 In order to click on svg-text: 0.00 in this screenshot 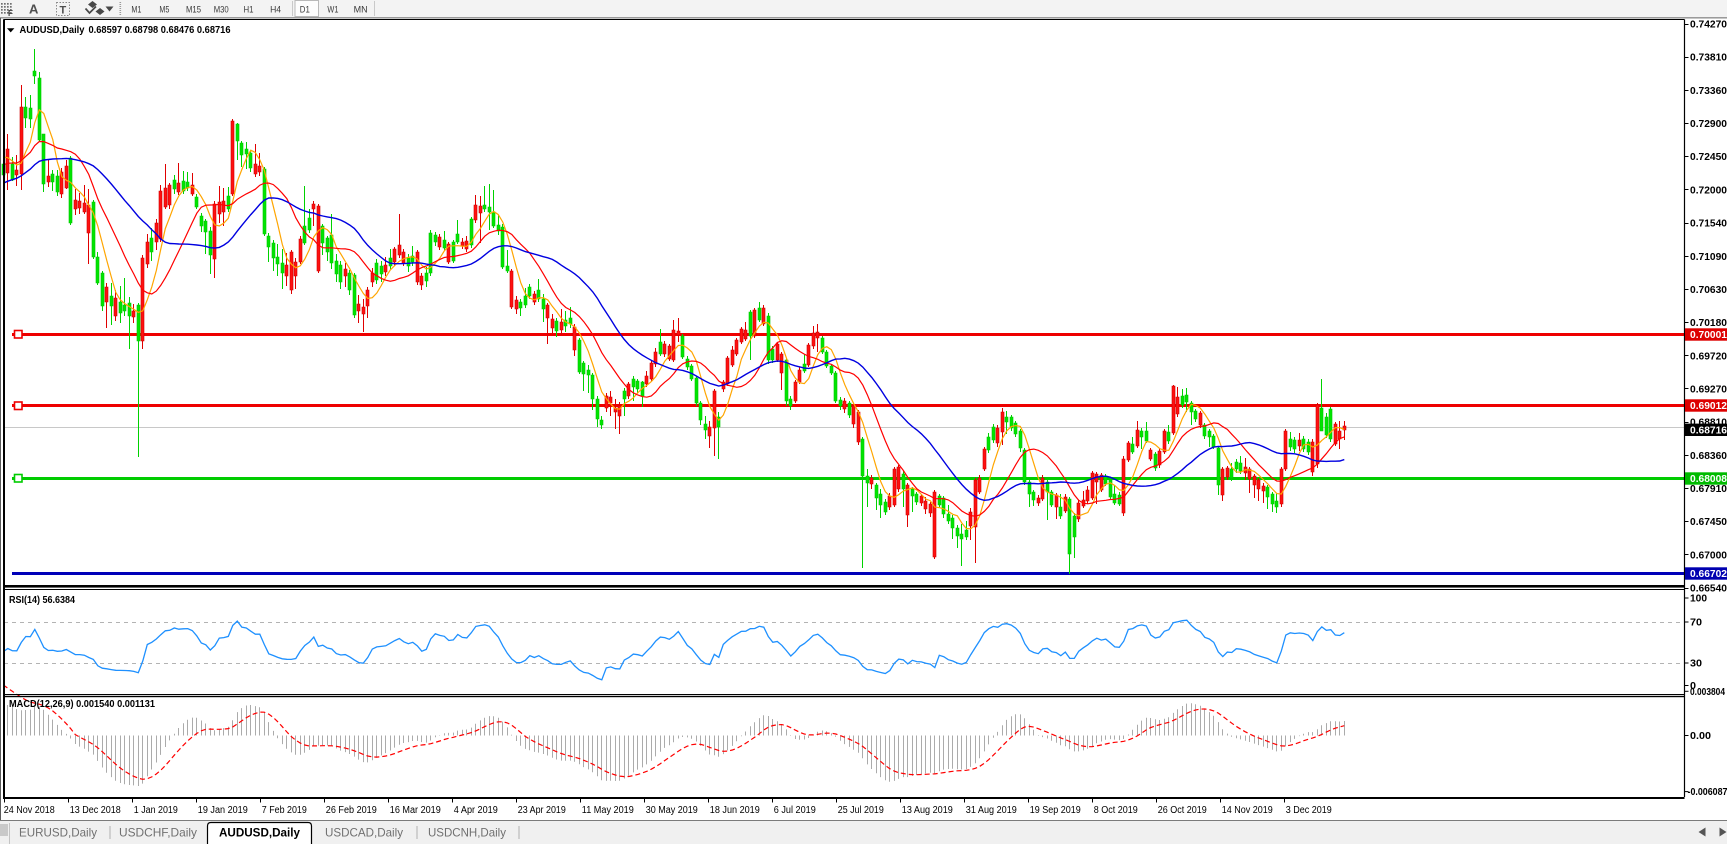, I will do `click(1700, 736)`.